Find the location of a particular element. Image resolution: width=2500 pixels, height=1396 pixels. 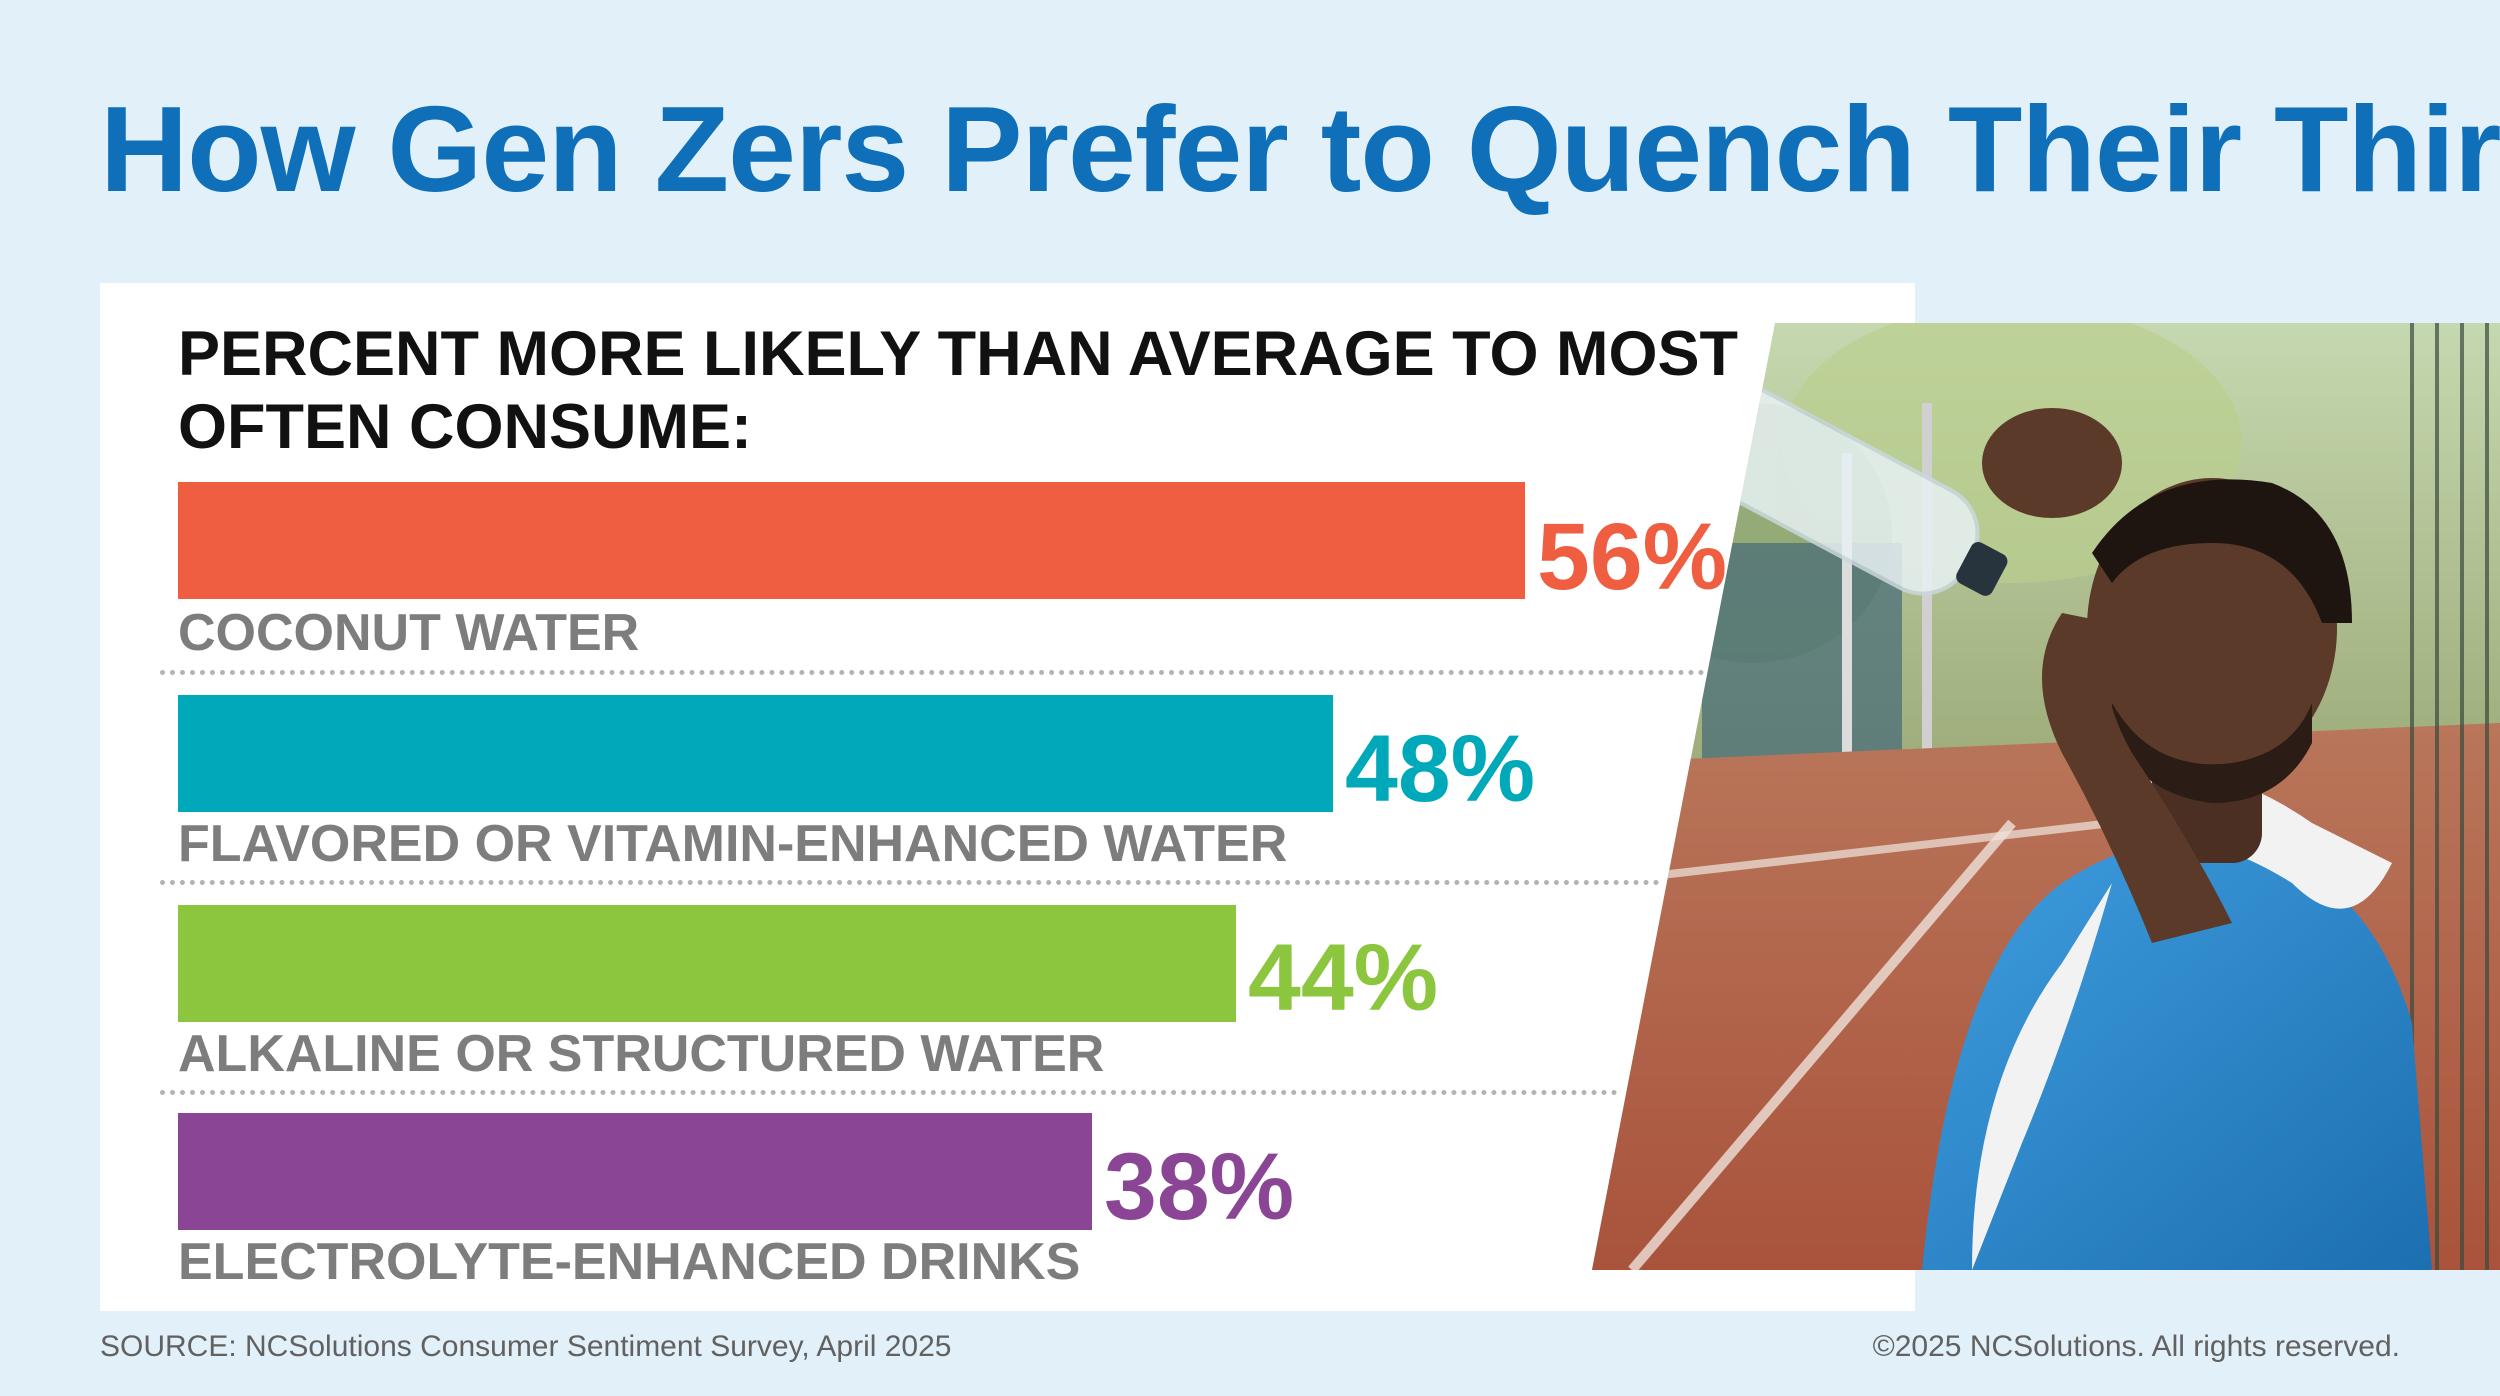

category-label-flavored-water: FLAVORED OR VITAMIN-ENHANCED WATER is located at coordinates (733, 844).